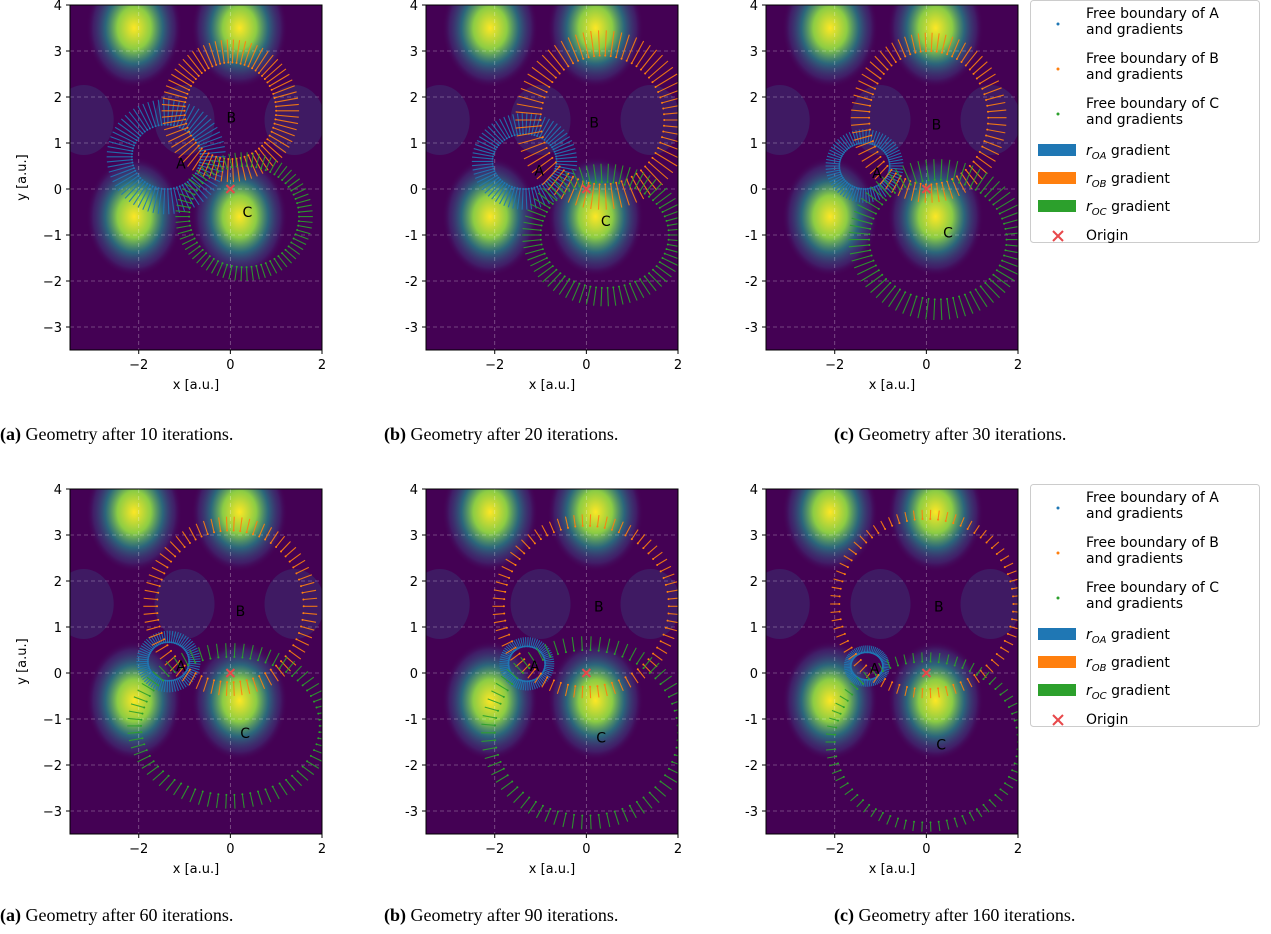  I want to click on panel-caption: (b) Geometry after 20 iterations., so click(501, 434).